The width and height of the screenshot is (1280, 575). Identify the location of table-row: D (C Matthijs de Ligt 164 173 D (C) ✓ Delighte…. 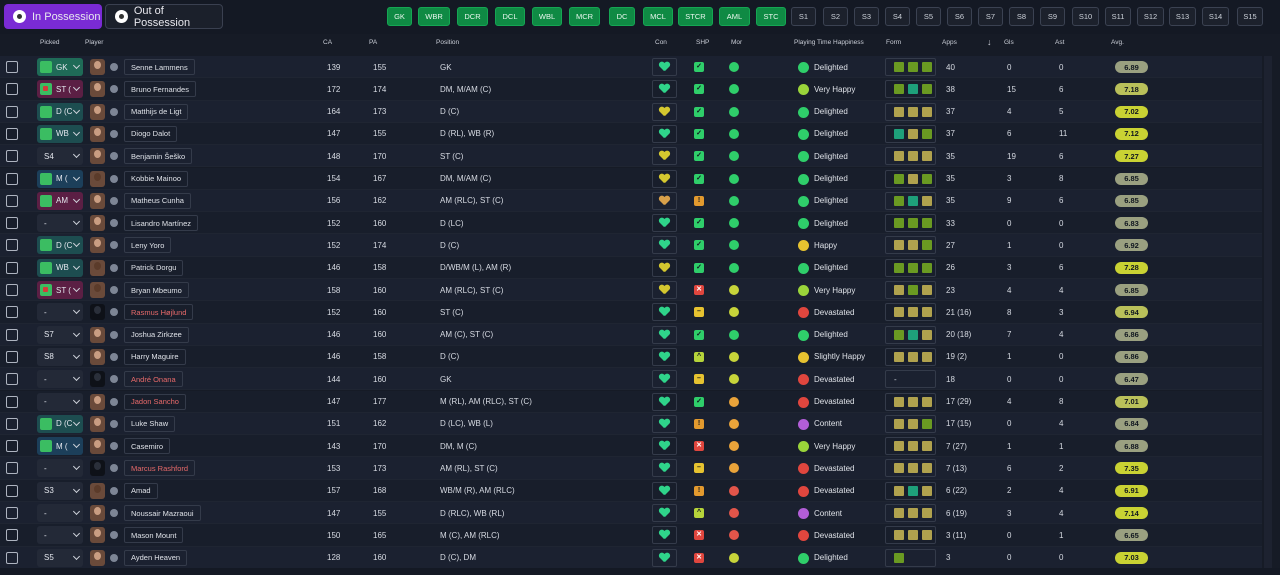
(631, 111).